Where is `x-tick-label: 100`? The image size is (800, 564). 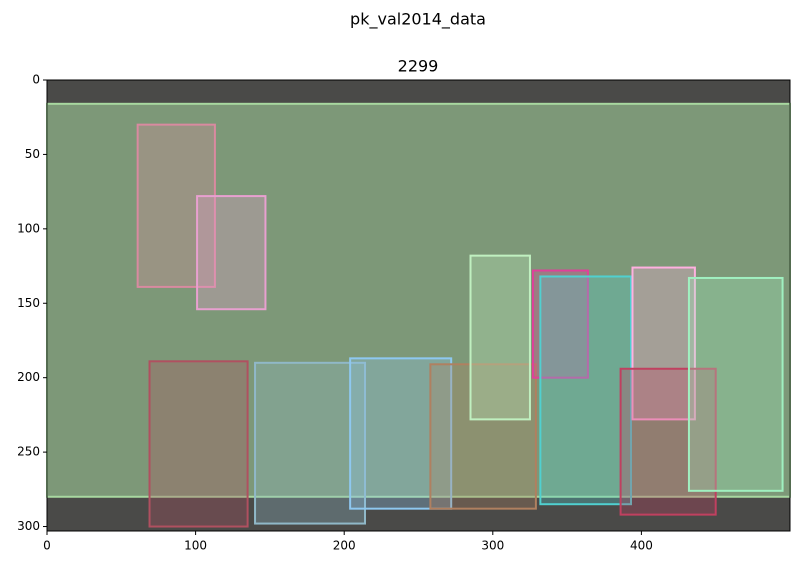
x-tick-label: 100 is located at coordinates (195, 546).